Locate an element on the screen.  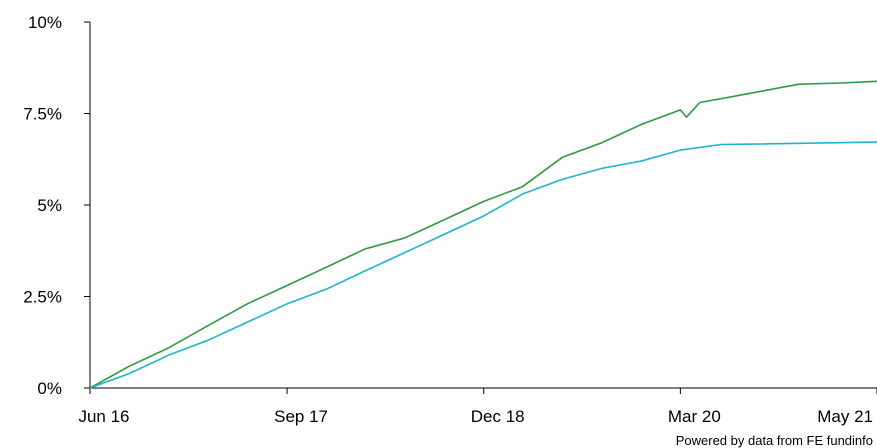
y-tick-label: 0% is located at coordinates (49, 388).